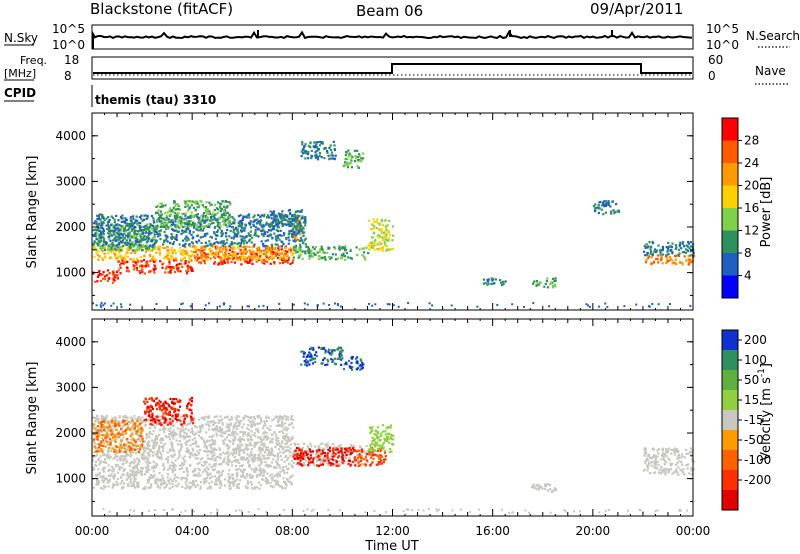  Describe the element at coordinates (340, 306) in the screenshot. I see `ground-scatter-cell` at that location.